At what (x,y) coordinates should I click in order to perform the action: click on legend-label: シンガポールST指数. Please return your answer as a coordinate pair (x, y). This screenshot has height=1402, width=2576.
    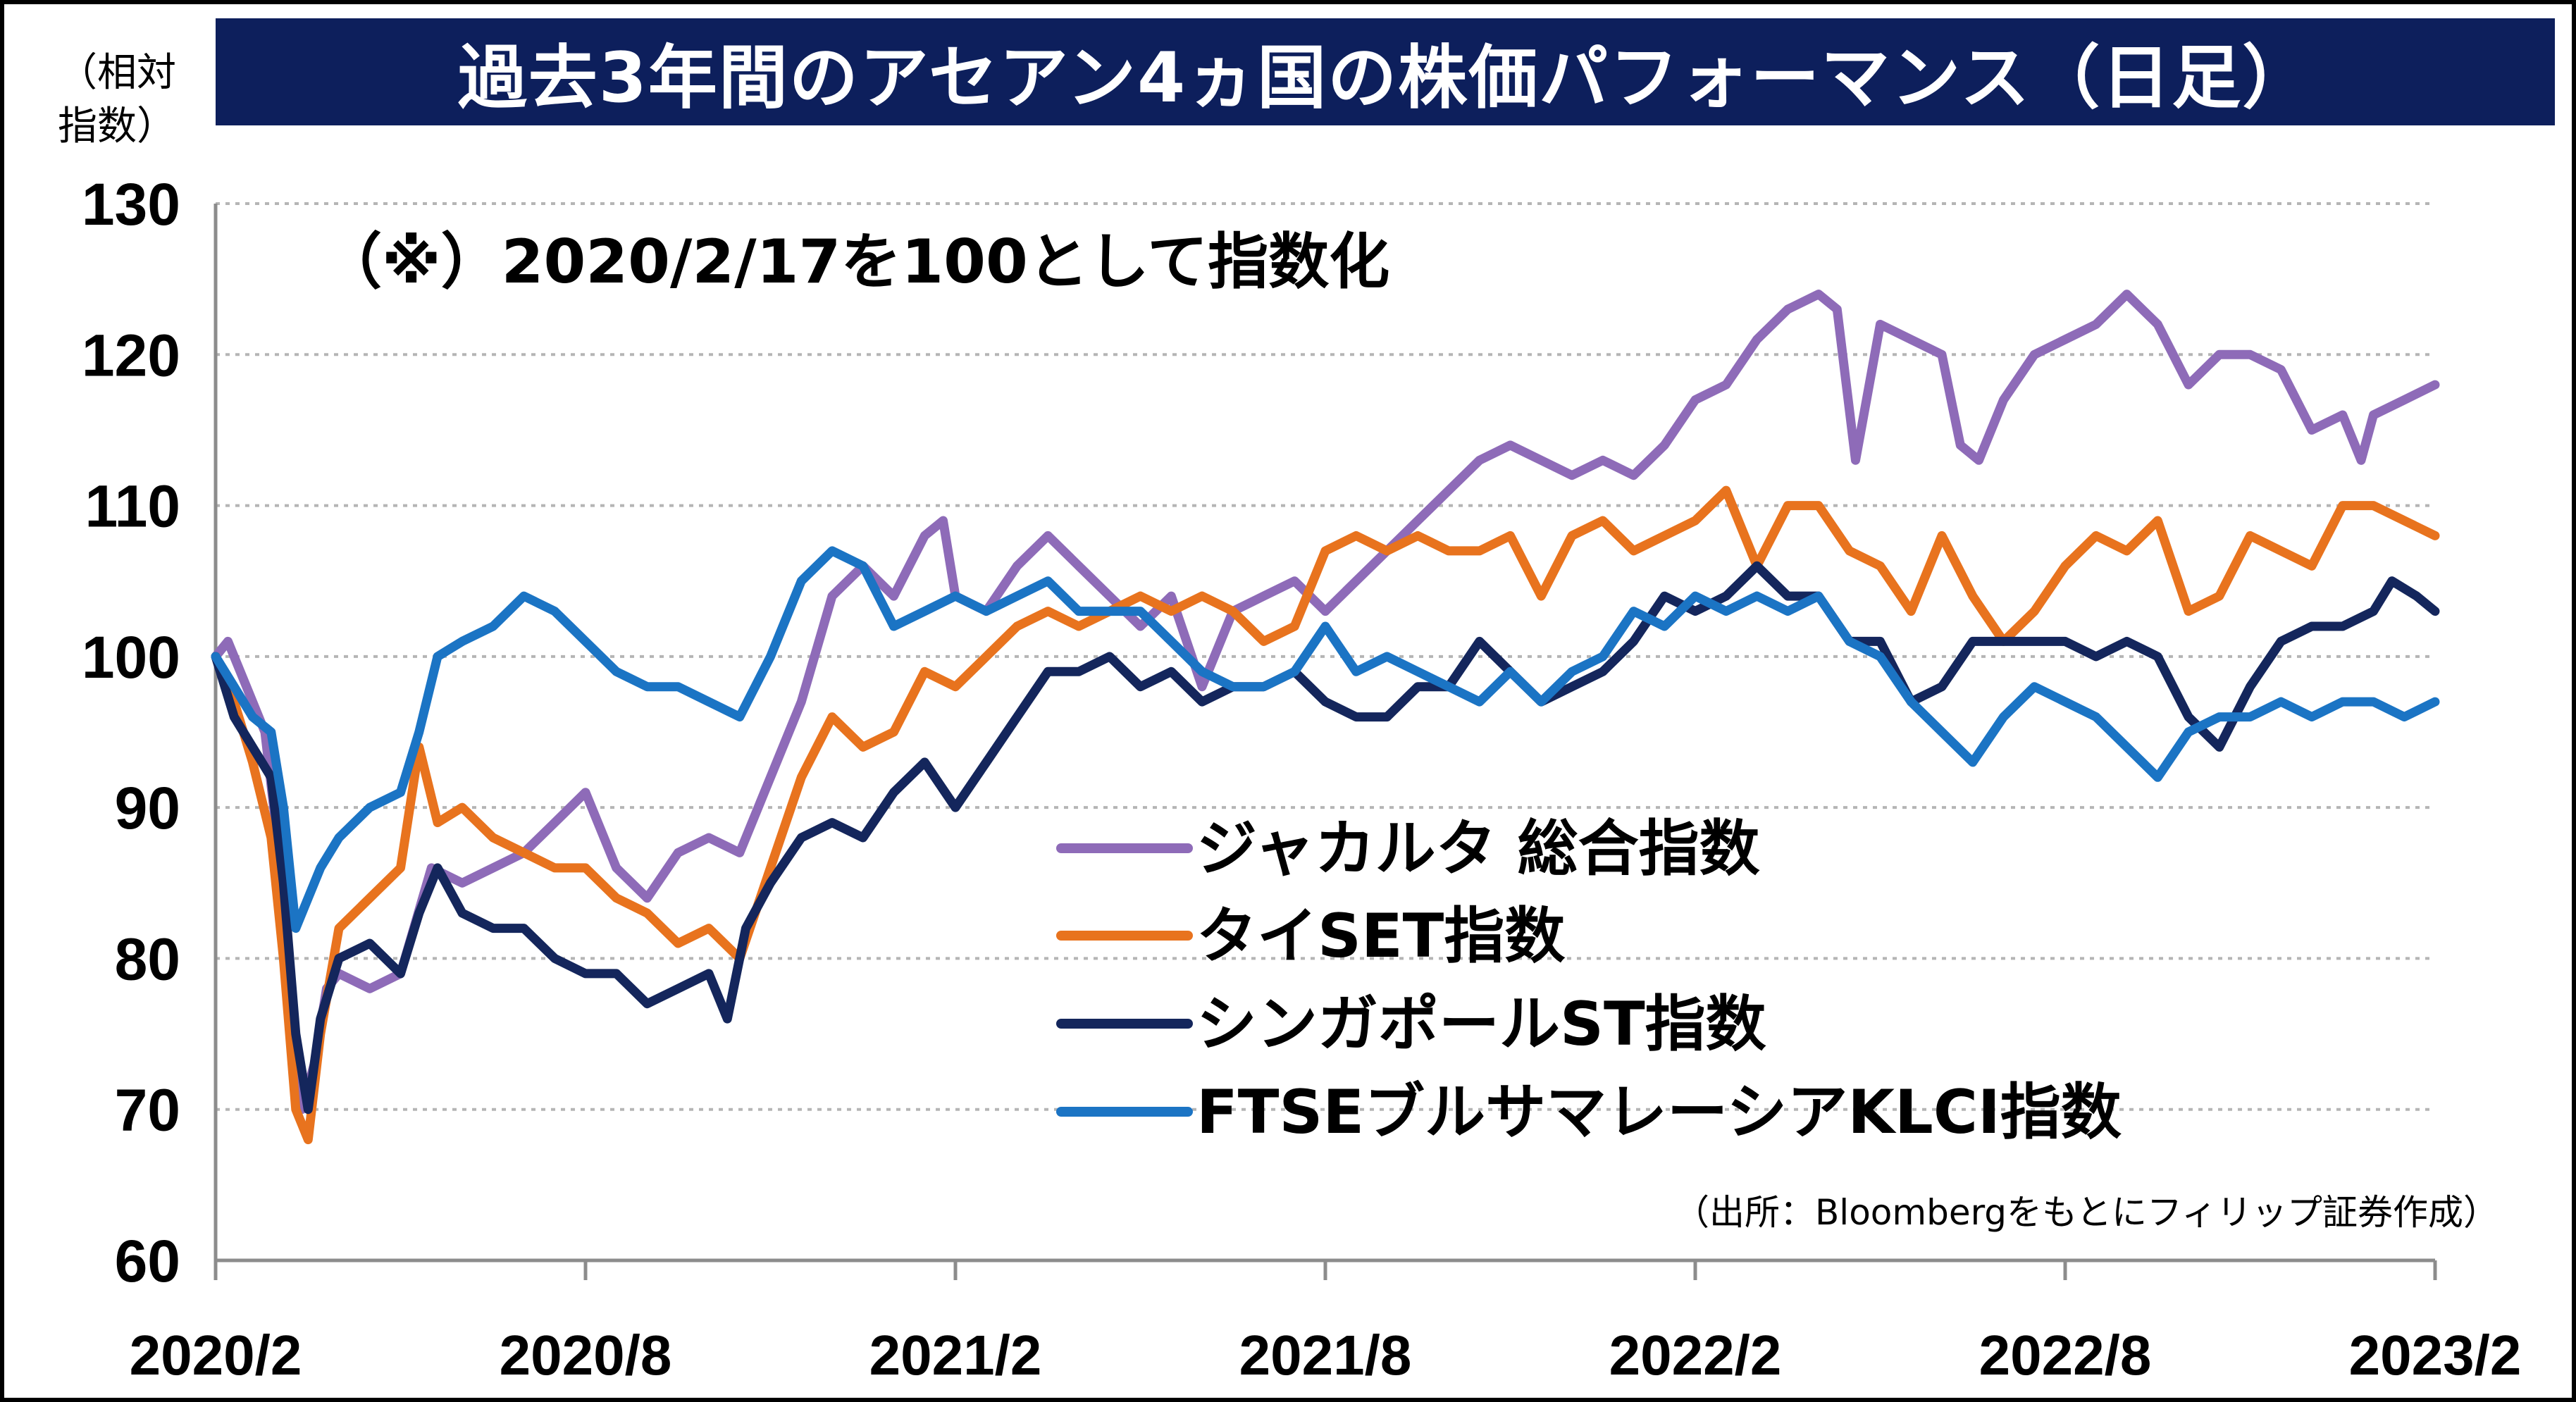
    Looking at the image, I should click on (1481, 1024).